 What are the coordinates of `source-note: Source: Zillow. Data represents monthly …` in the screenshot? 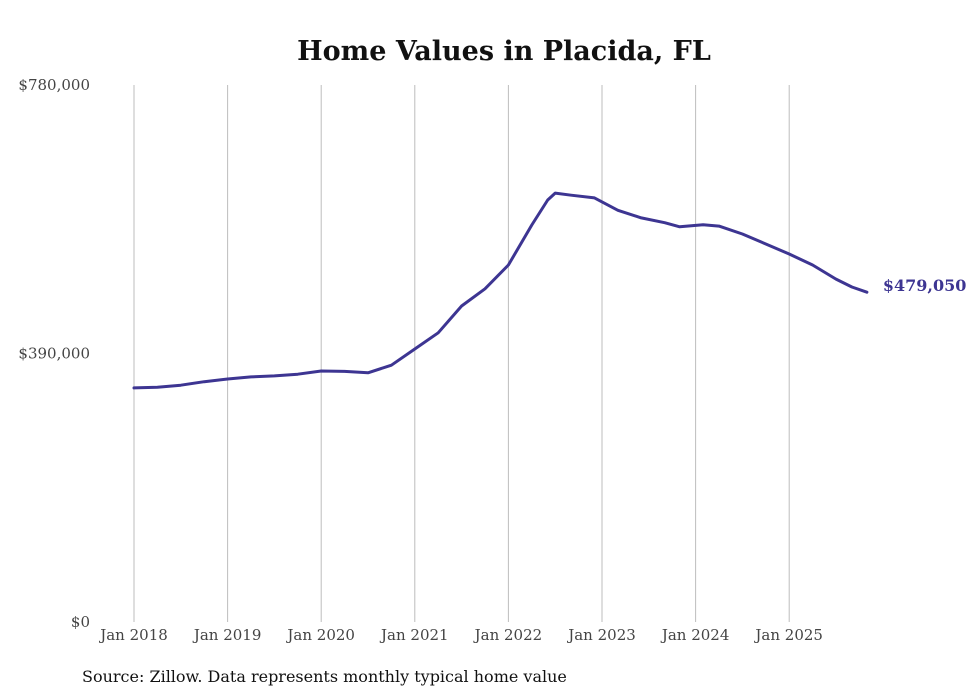 It's located at (324, 676).